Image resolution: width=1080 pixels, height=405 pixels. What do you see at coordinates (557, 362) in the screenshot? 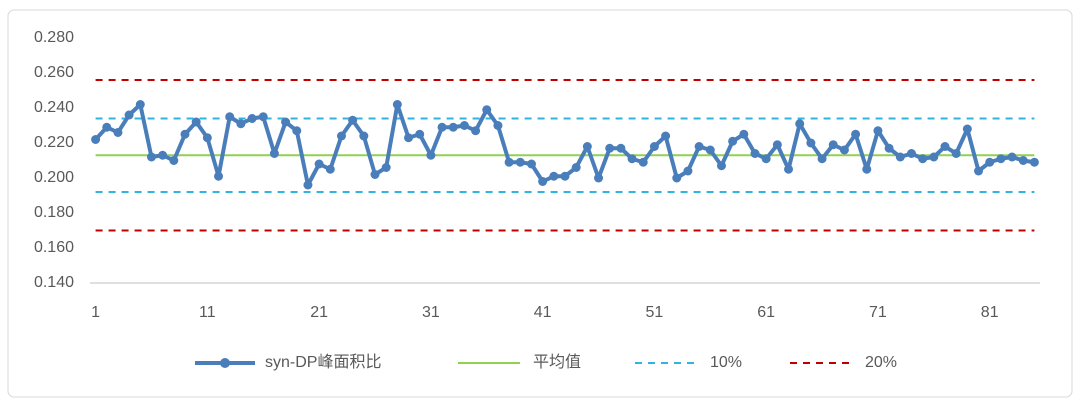
I see `legend-label: 平均值` at bounding box center [557, 362].